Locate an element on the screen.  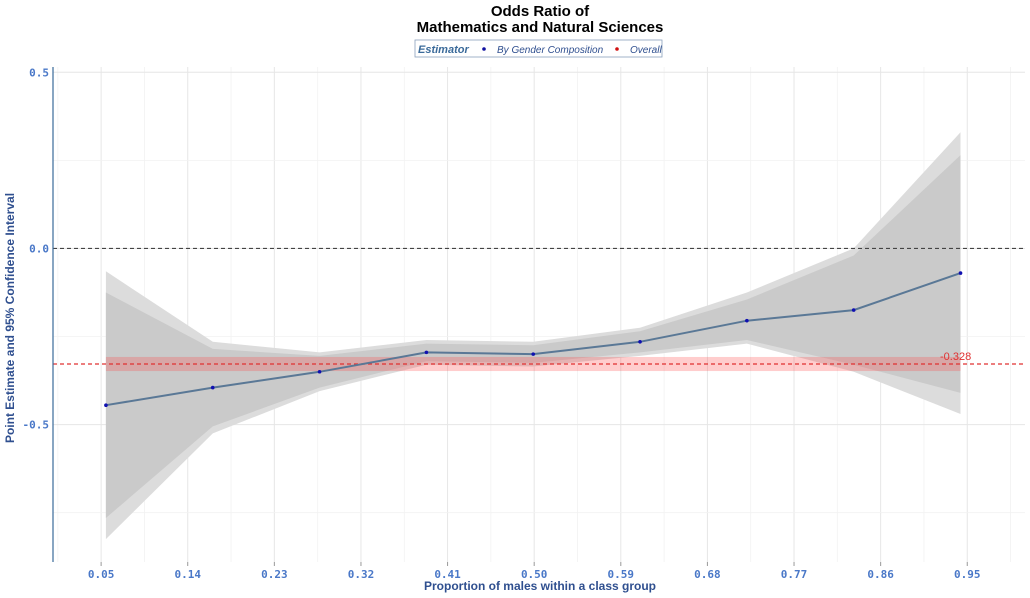
legend-label-by-gender: By Gender Composition is located at coordinates (550, 50).